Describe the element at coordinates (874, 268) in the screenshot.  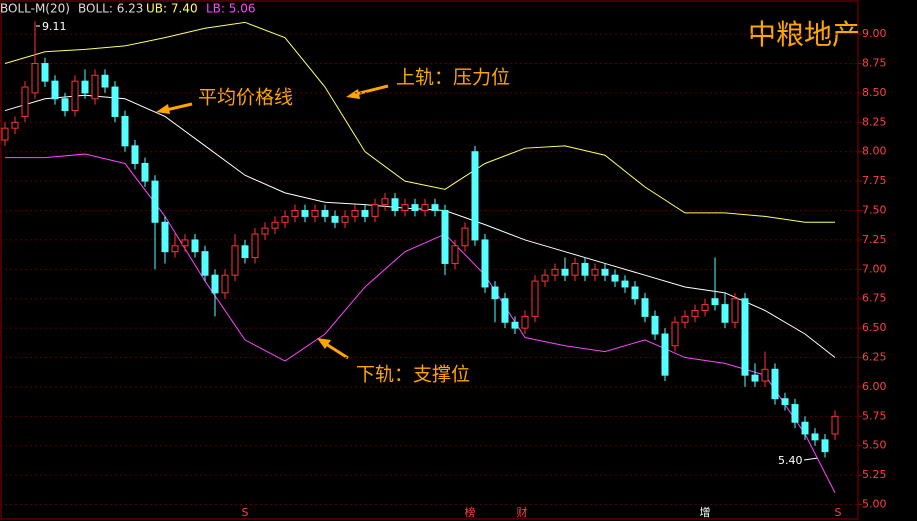
I see `y-tick-label: 7.00` at that location.